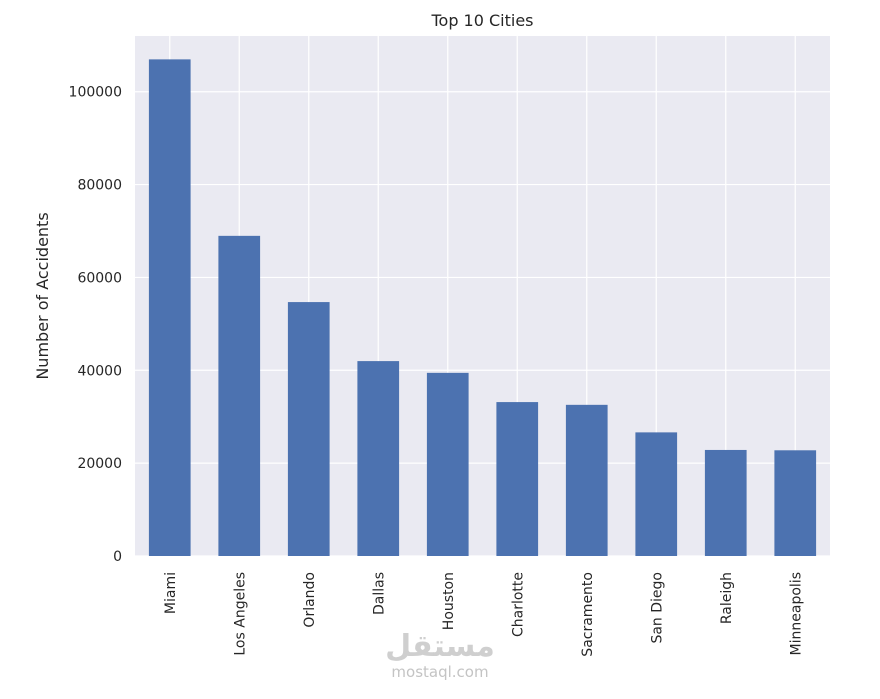 The image size is (880, 699). What do you see at coordinates (99, 278) in the screenshot?
I see `y-tick-label: 60000` at bounding box center [99, 278].